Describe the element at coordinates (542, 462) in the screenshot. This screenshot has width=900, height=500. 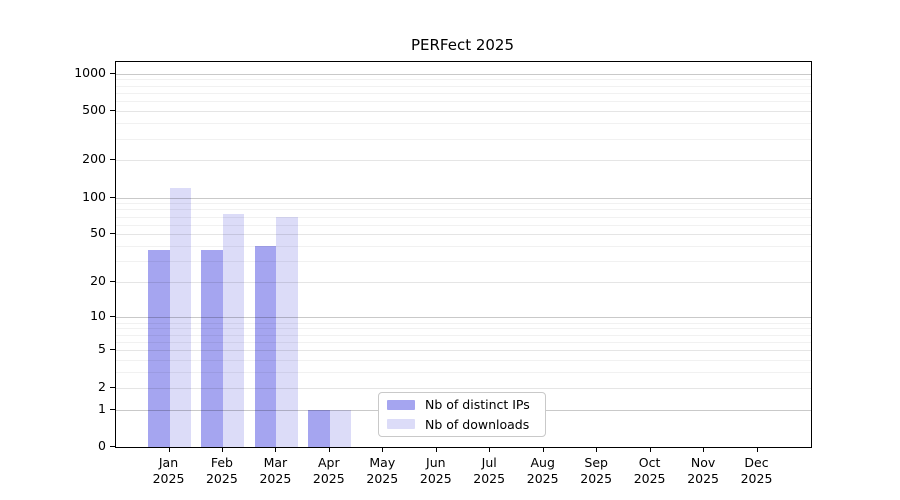
I see `x-tick-month: Aug` at that location.